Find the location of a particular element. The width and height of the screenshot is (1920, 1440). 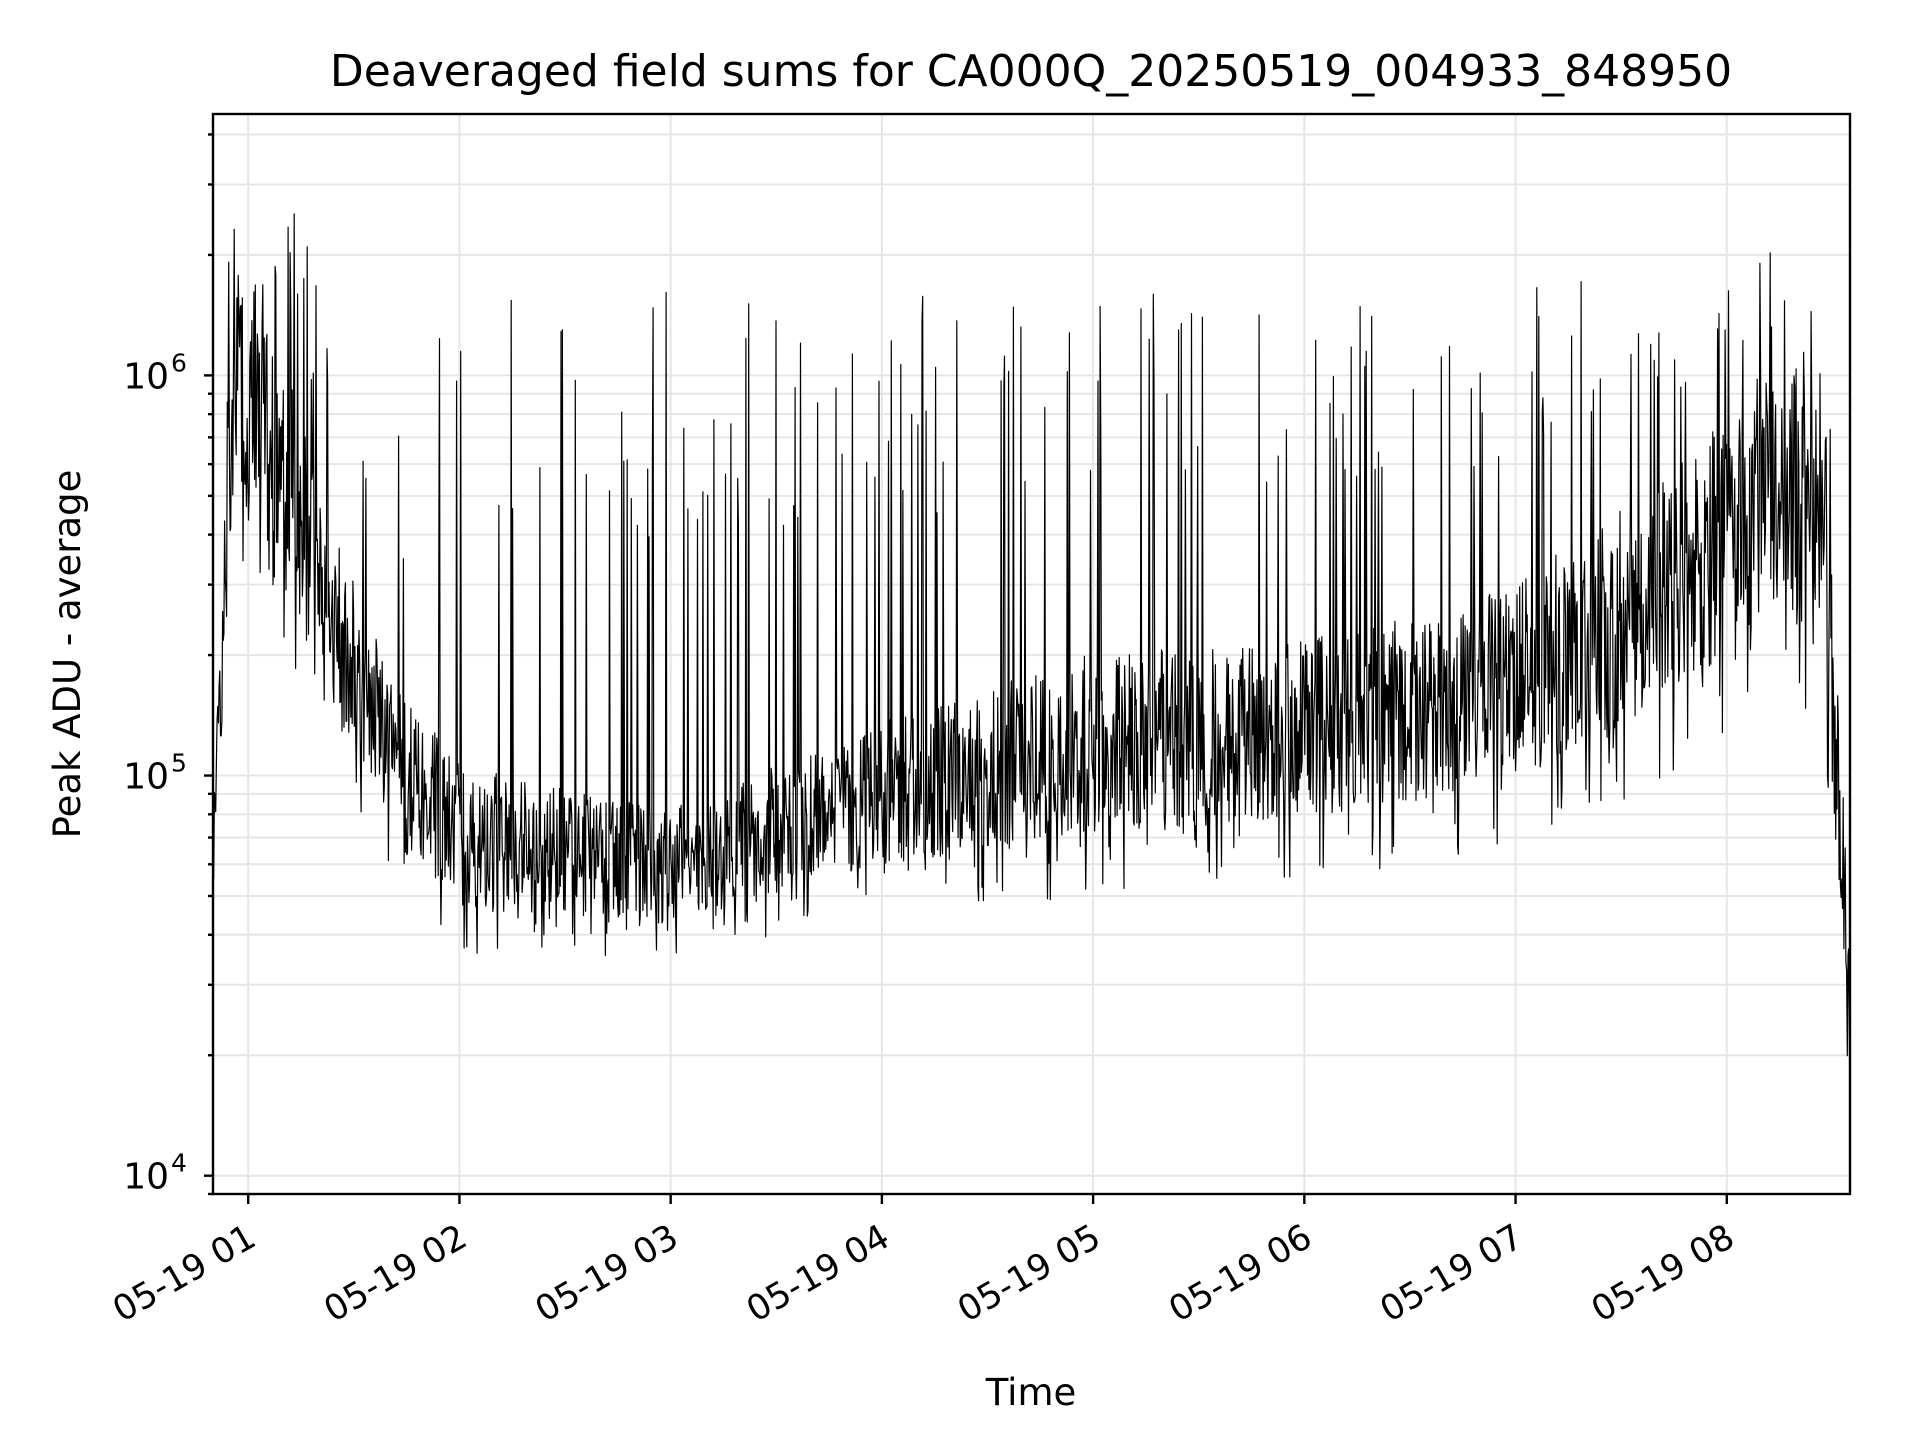

x-tick-label: 05-19 07 is located at coordinates (1452, 1273).